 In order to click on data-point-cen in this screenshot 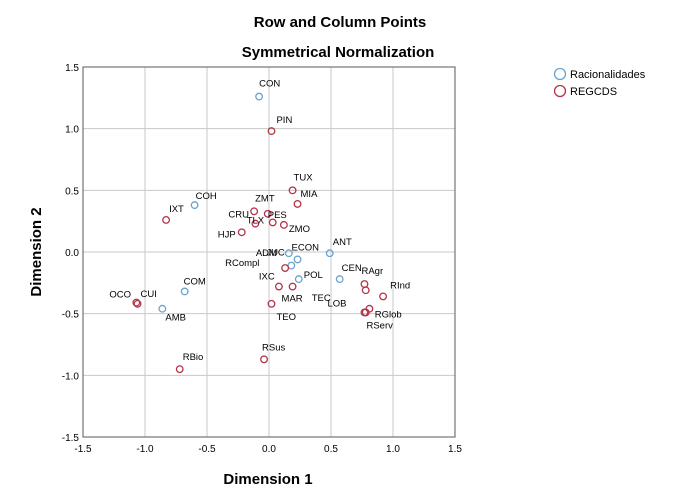, I will do `click(339, 279)`.